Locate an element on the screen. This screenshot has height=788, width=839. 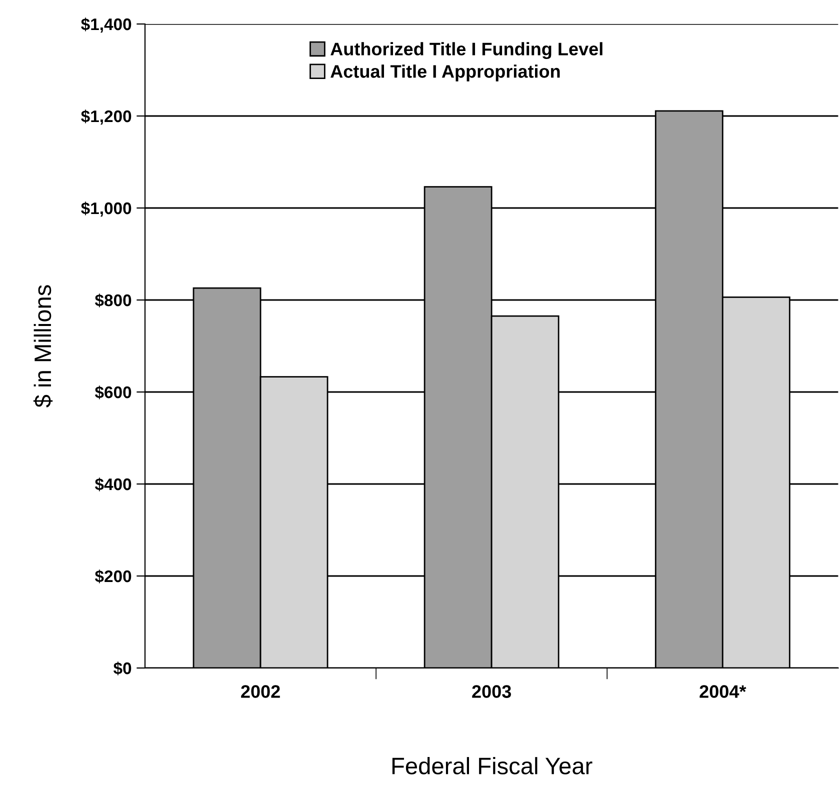
x-axis-title: Federal Fiscal Year is located at coordinates (492, 765).